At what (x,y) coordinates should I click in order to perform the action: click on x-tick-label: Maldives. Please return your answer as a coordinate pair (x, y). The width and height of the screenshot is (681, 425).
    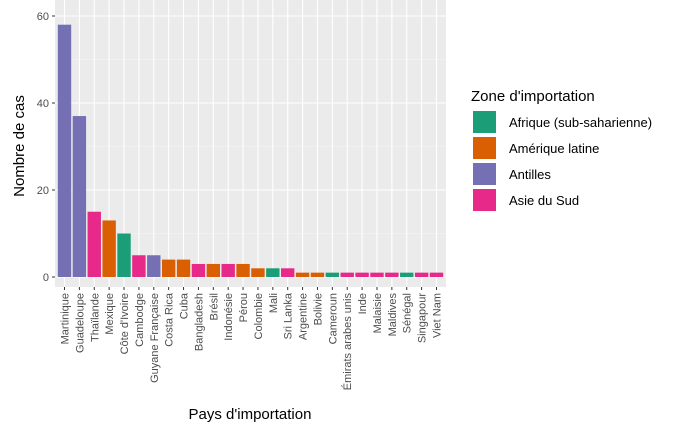
    Looking at the image, I should click on (393, 315).